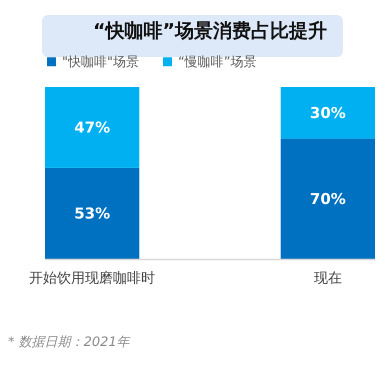 The image size is (385, 373). I want to click on data-label: 70%, so click(328, 199).